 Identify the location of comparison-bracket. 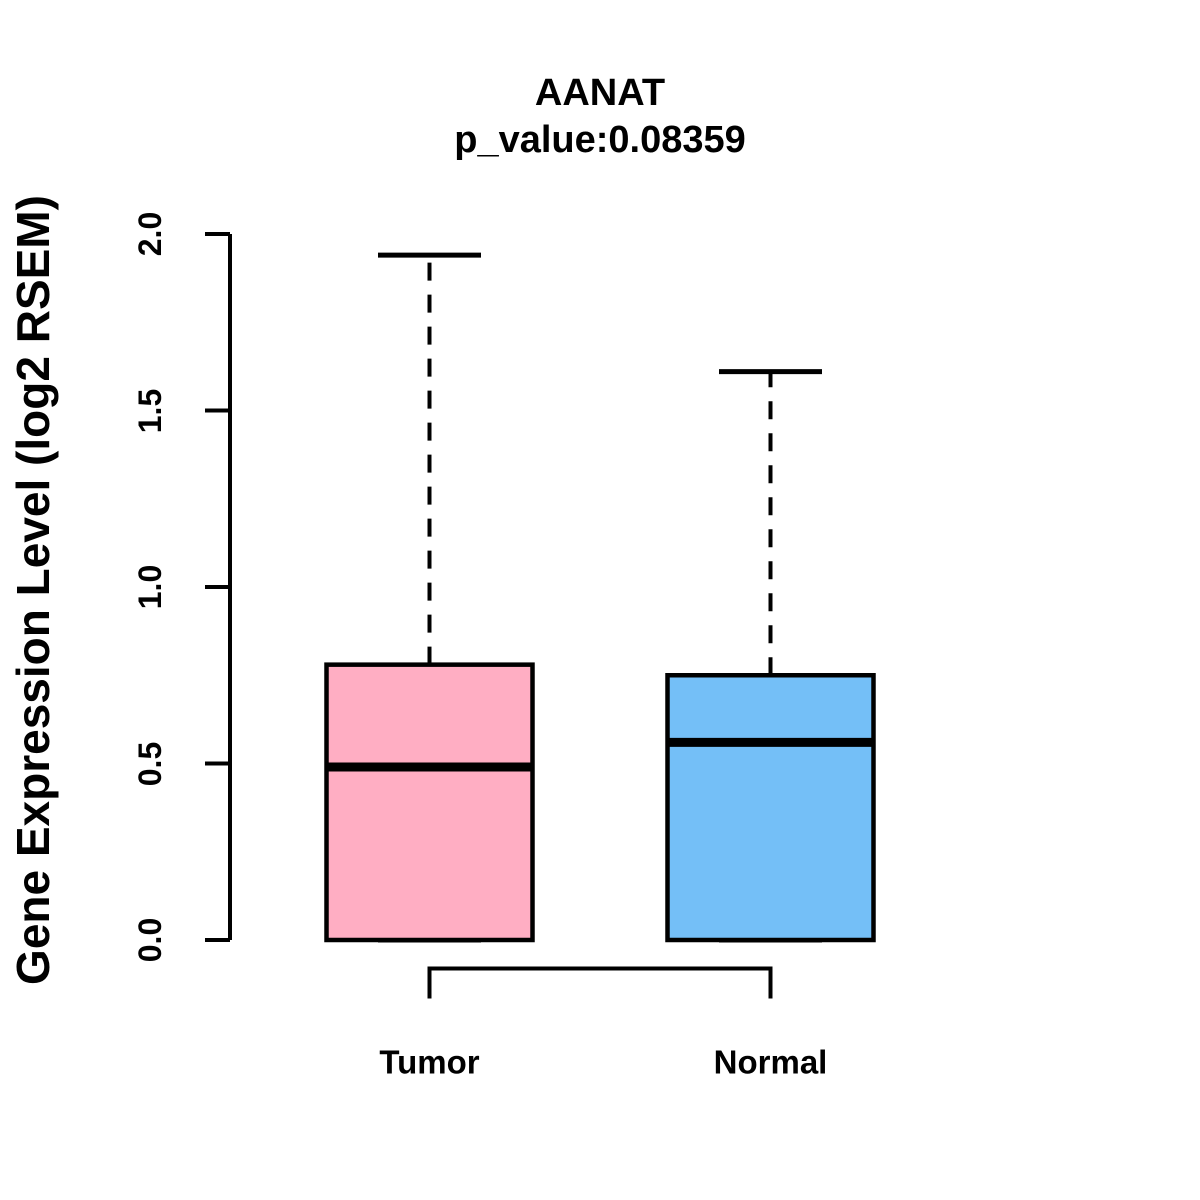
(600, 982).